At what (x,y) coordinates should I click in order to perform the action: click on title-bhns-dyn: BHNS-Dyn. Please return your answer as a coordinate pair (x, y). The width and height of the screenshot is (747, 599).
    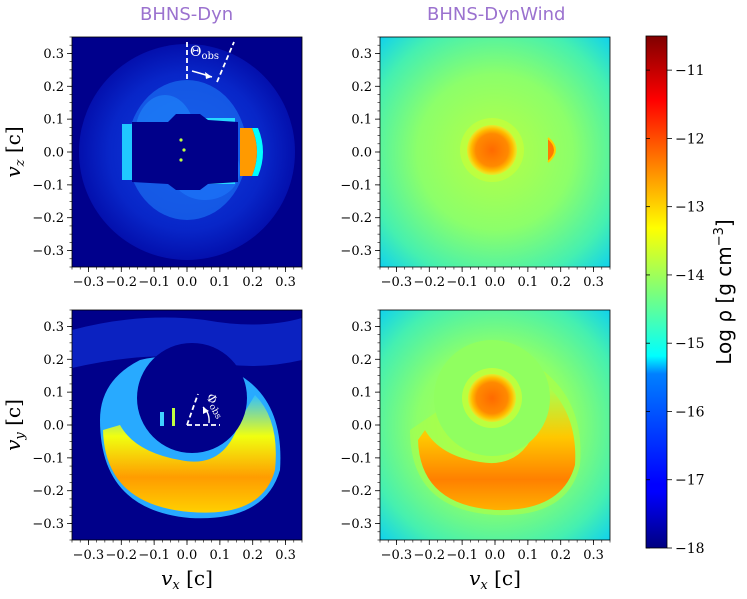
    Looking at the image, I should click on (187, 14).